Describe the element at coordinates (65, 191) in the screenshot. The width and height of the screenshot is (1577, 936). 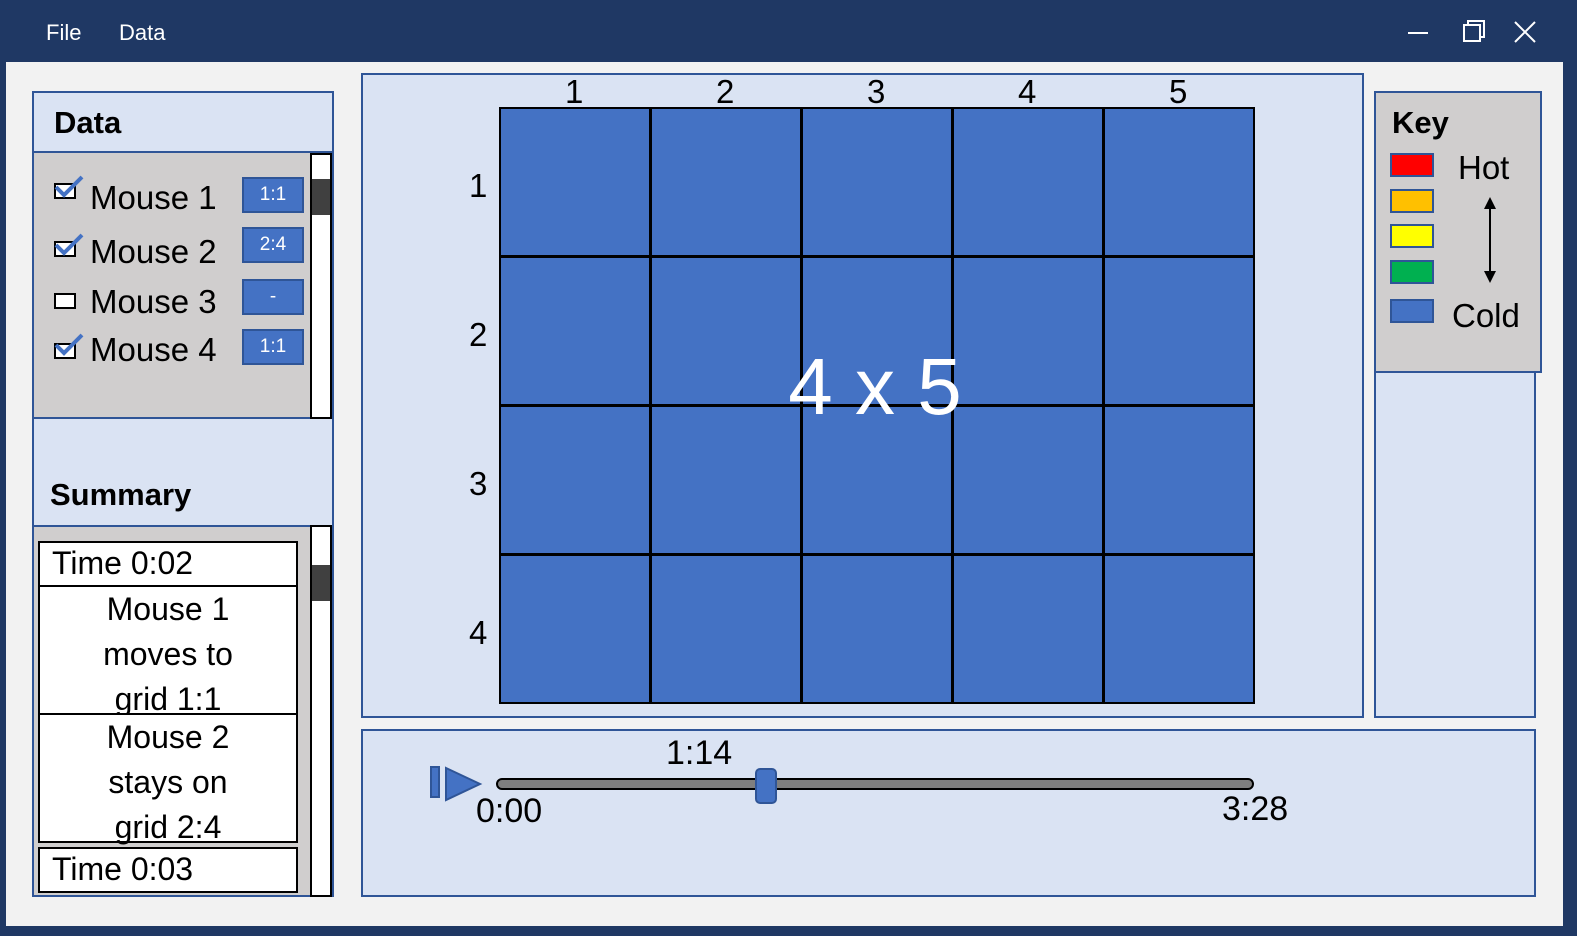
I see `mouse-1-checkbox` at that location.